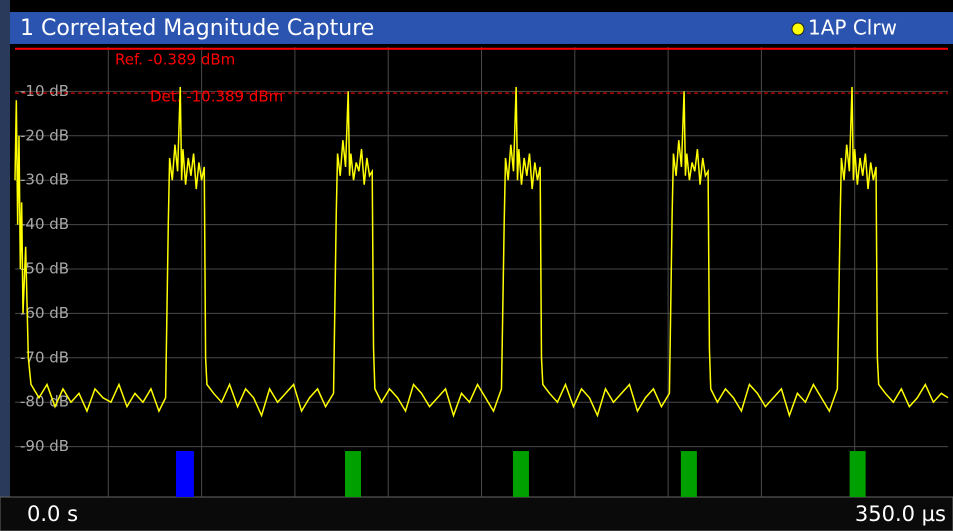 The height and width of the screenshot is (531, 953). What do you see at coordinates (197, 28) in the screenshot?
I see `window-title: 1 Correlated Magnitude Capture` at bounding box center [197, 28].